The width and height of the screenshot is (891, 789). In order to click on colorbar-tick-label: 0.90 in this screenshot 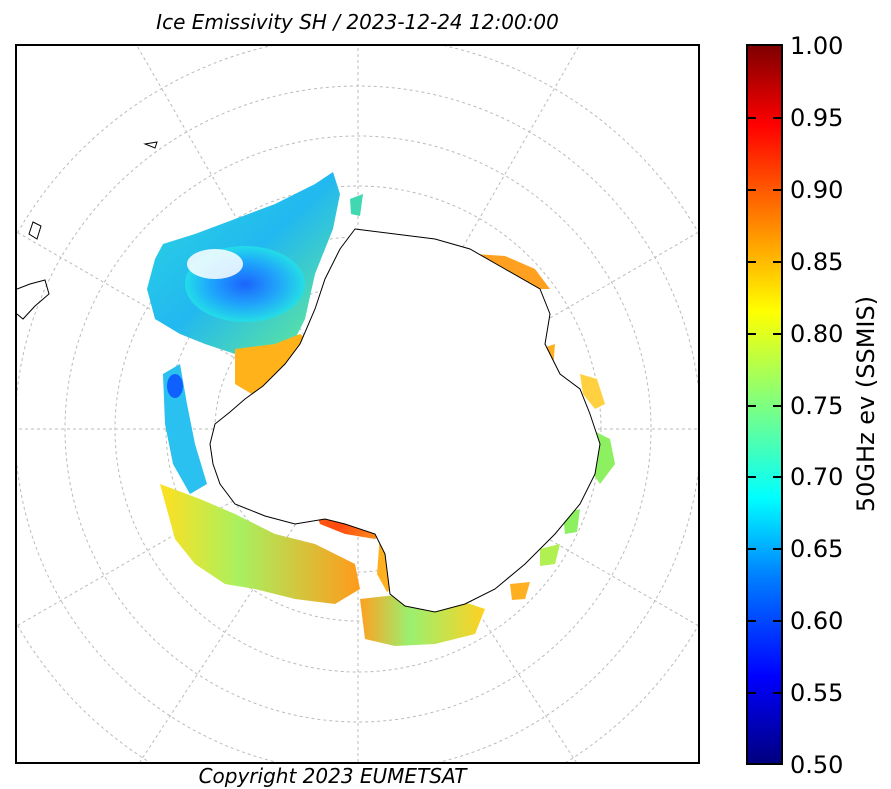, I will do `click(817, 189)`.